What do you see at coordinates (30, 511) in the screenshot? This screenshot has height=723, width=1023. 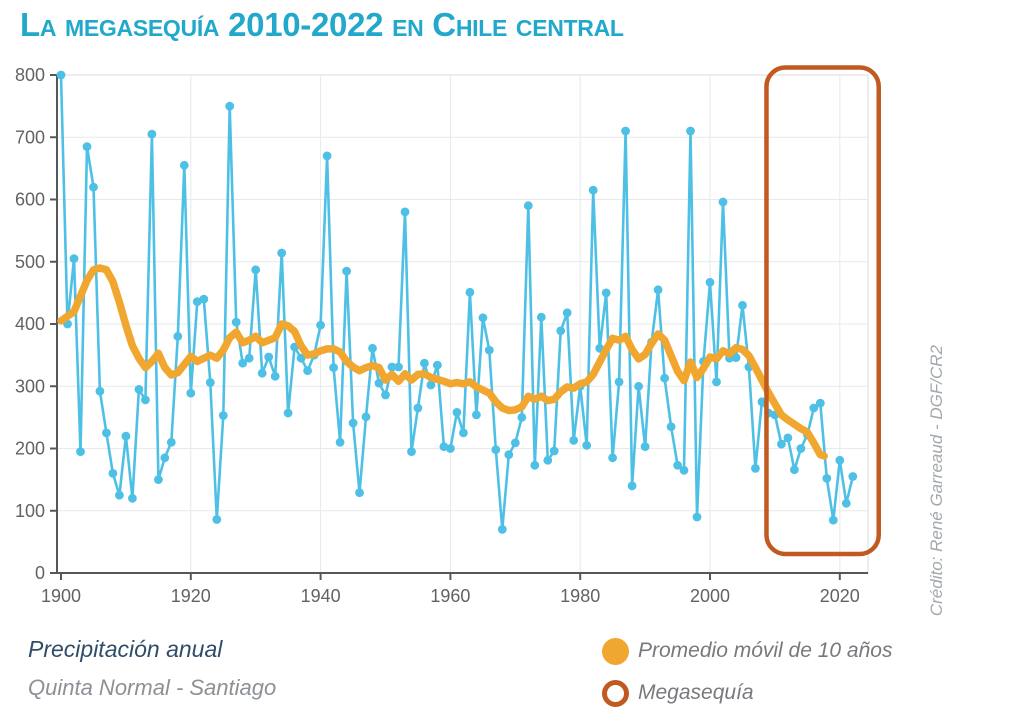 I see `y-tick-label: 100` at bounding box center [30, 511].